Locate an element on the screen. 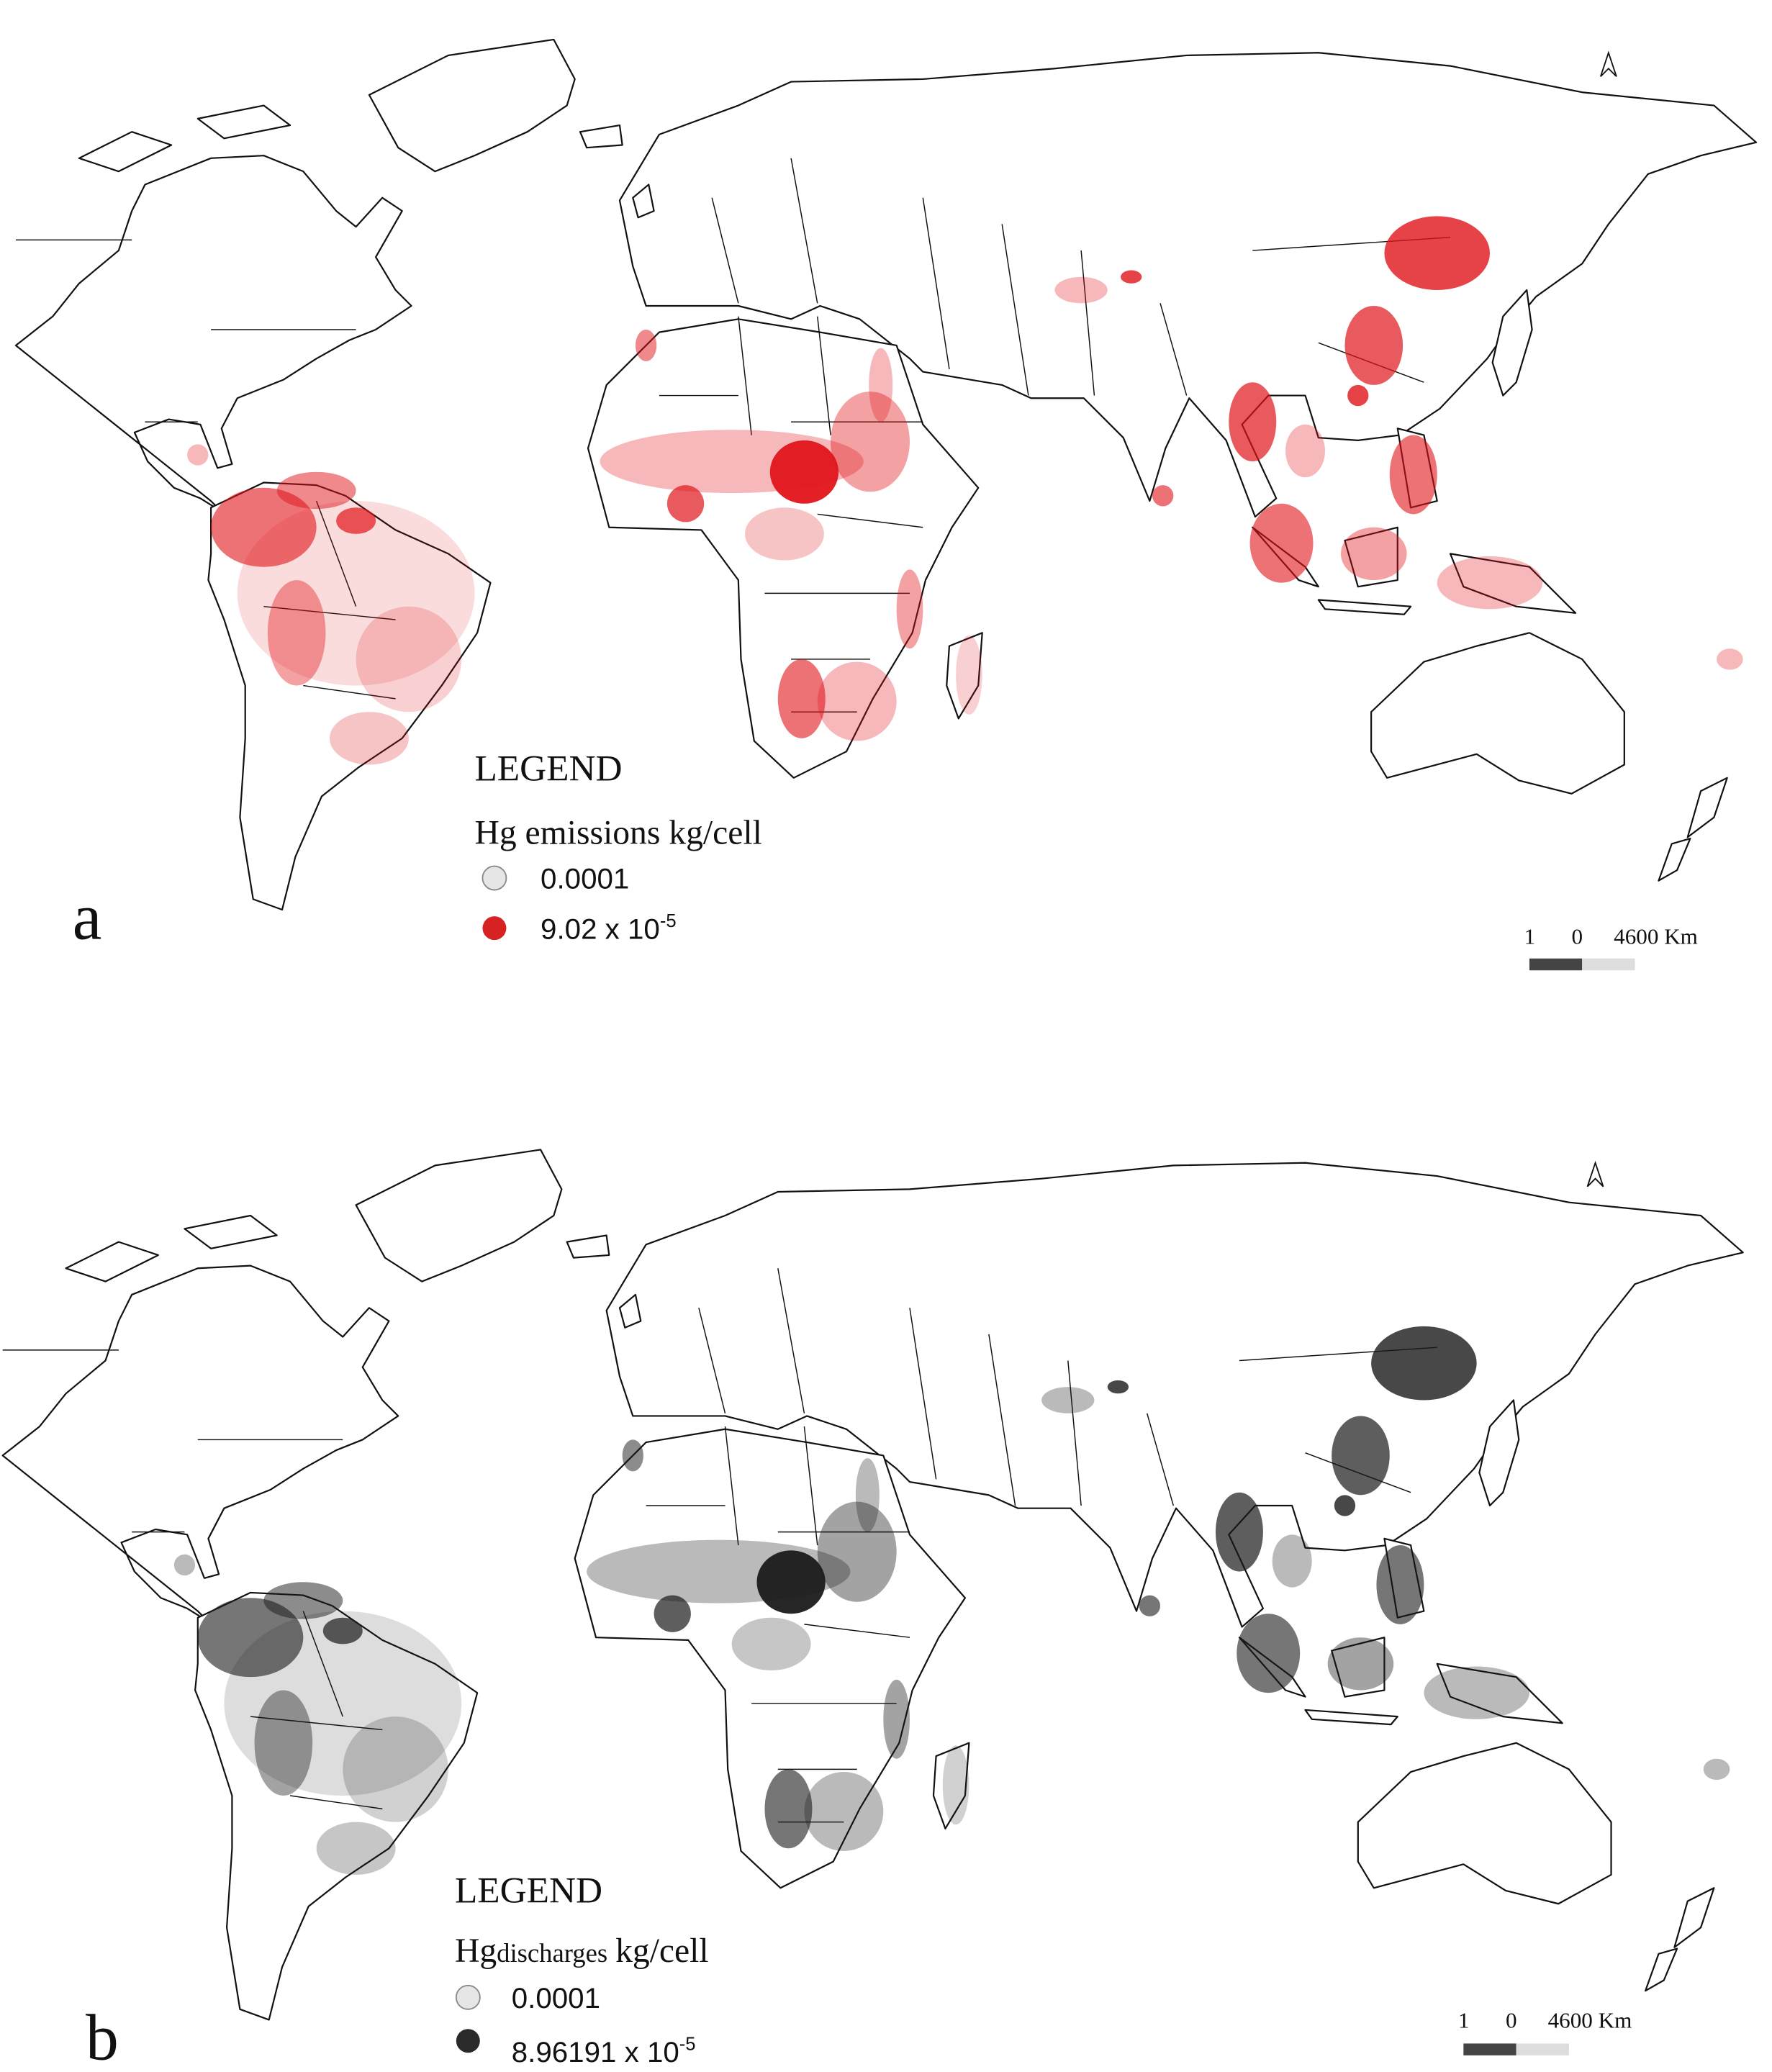 This screenshot has height=2072, width=1772. legend-heading: Hg emissions kg/cell is located at coordinates (617, 833).